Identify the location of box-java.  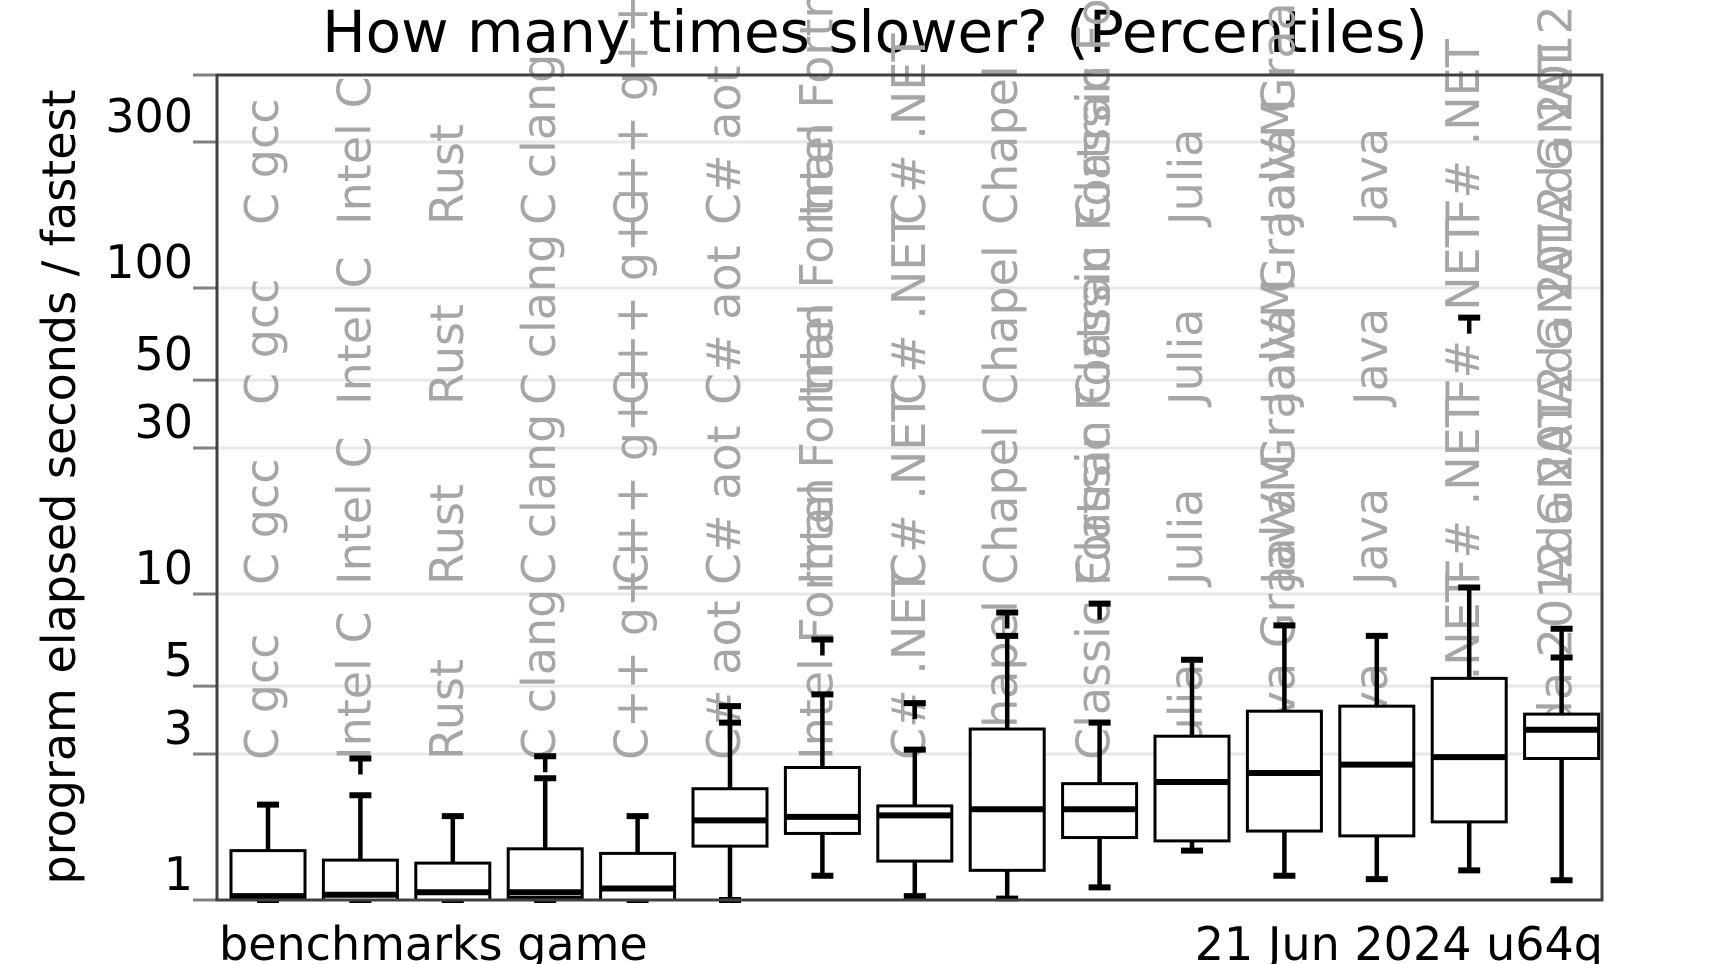
(1377, 757).